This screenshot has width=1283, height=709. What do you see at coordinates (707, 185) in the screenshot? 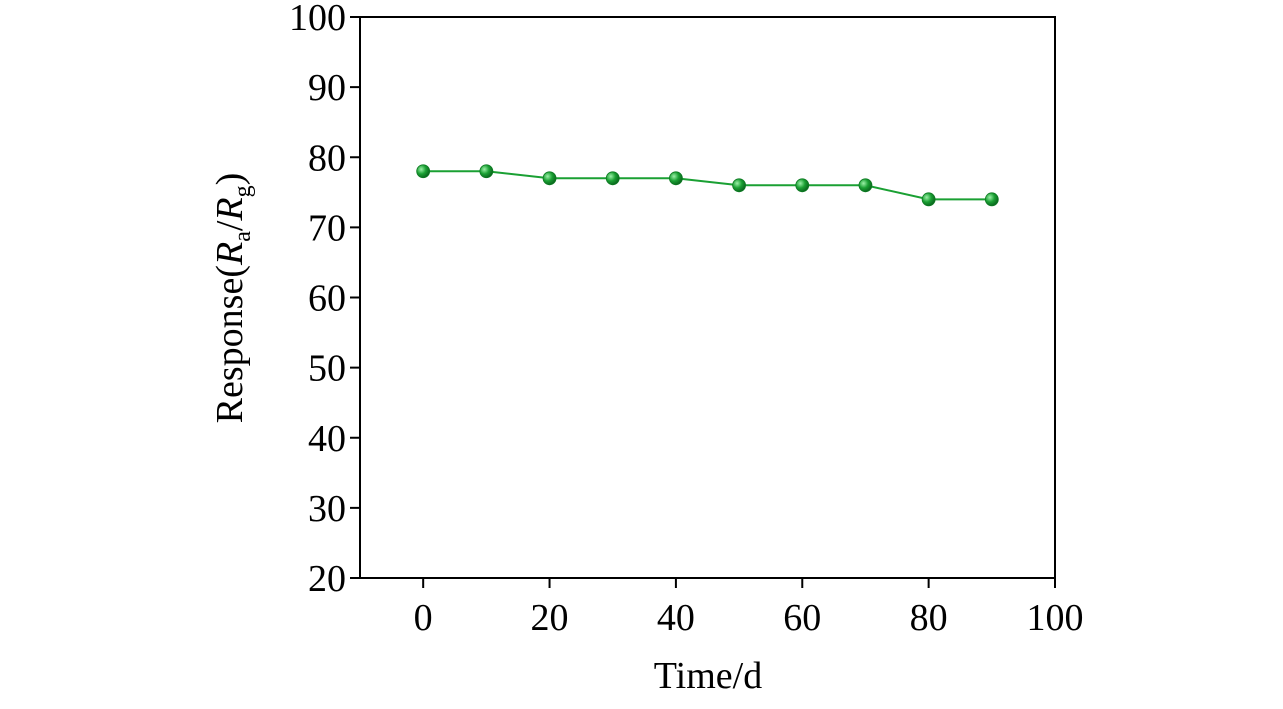
I see `series-line` at bounding box center [707, 185].